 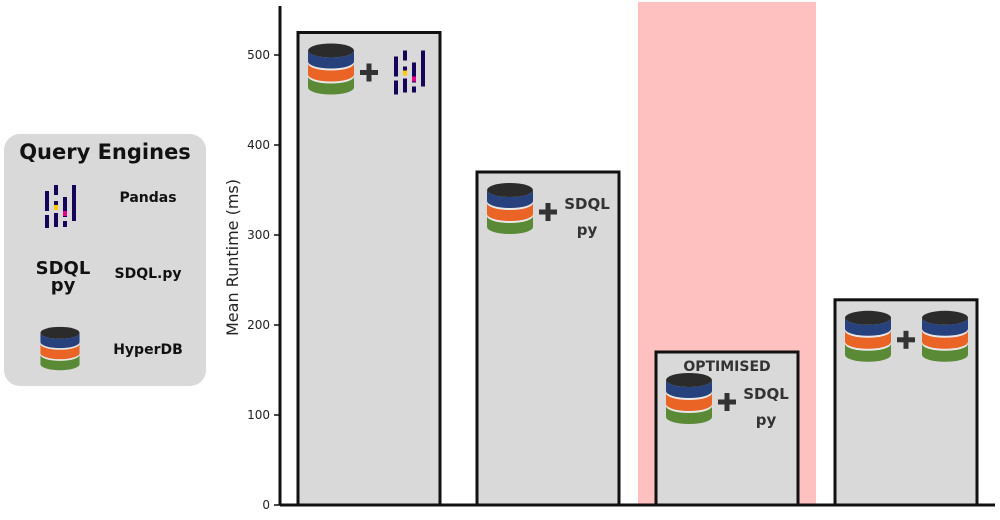 What do you see at coordinates (548, 338) in the screenshot?
I see `bar-group: SDQL py` at bounding box center [548, 338].